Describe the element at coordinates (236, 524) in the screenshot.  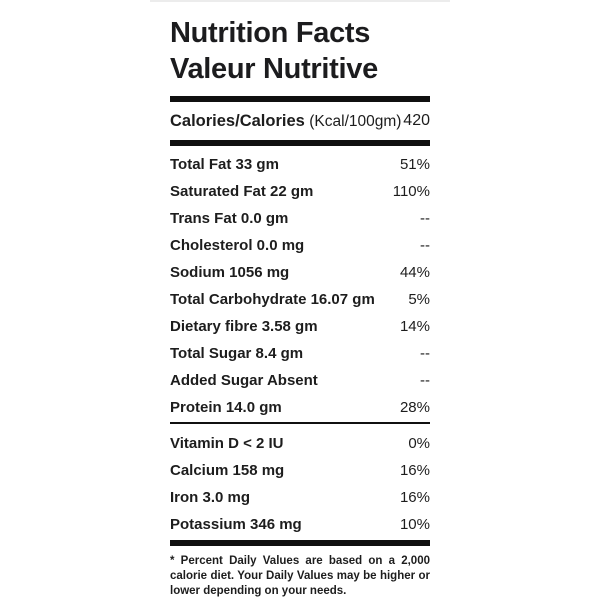
I see `micronutrient-label: Potassium 346 mg` at that location.